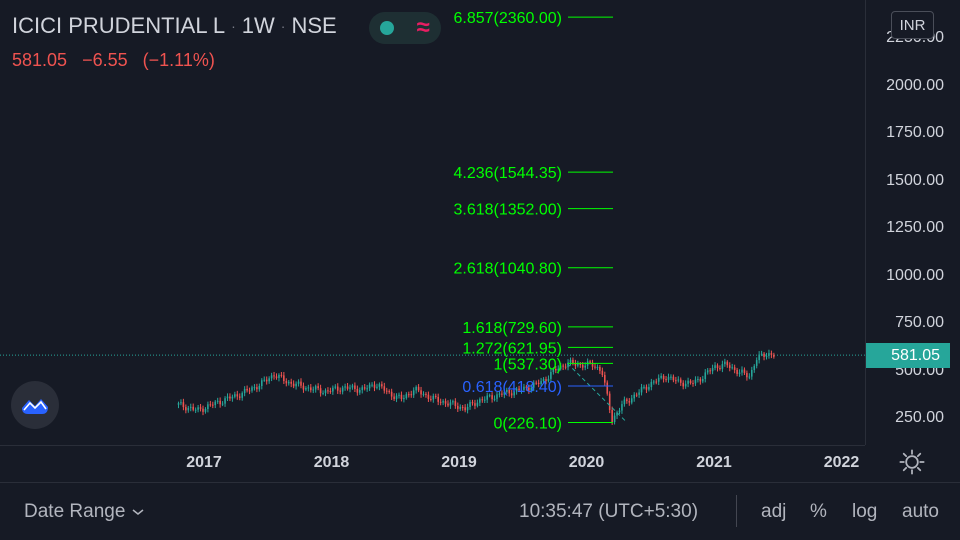 Image resolution: width=960 pixels, height=540 pixels. I want to click on fib-level-label: 6.857(2360.00), so click(507, 18).